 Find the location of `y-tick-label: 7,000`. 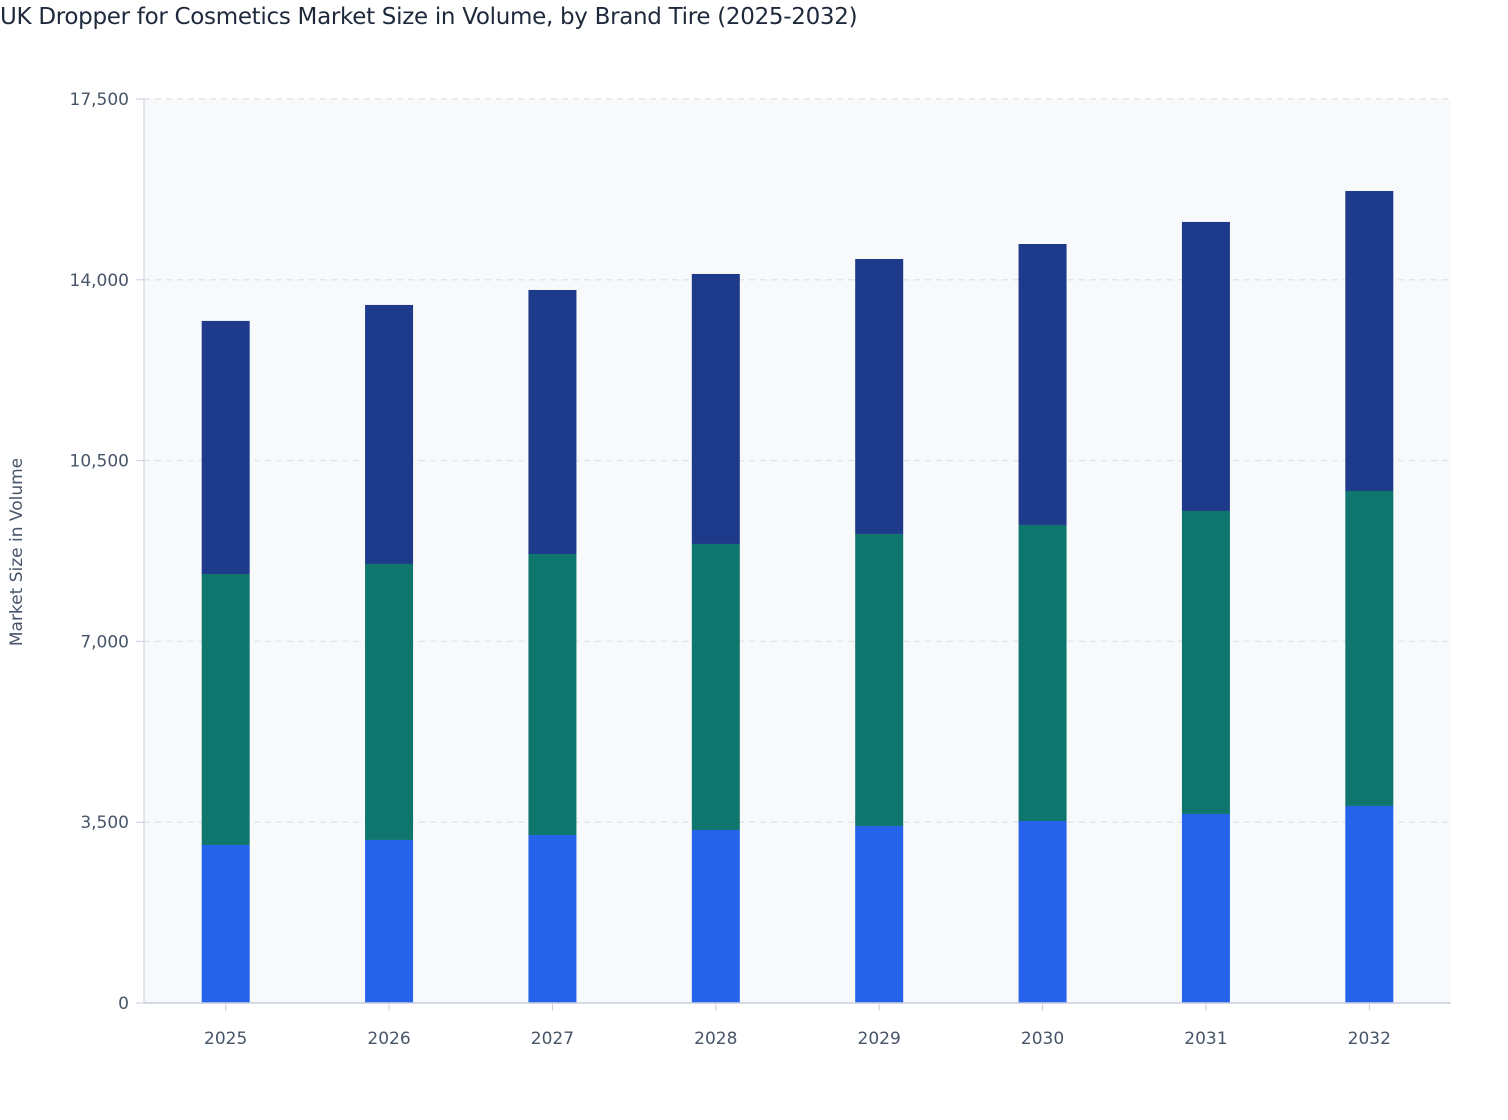

y-tick-label: 7,000 is located at coordinates (104, 642).